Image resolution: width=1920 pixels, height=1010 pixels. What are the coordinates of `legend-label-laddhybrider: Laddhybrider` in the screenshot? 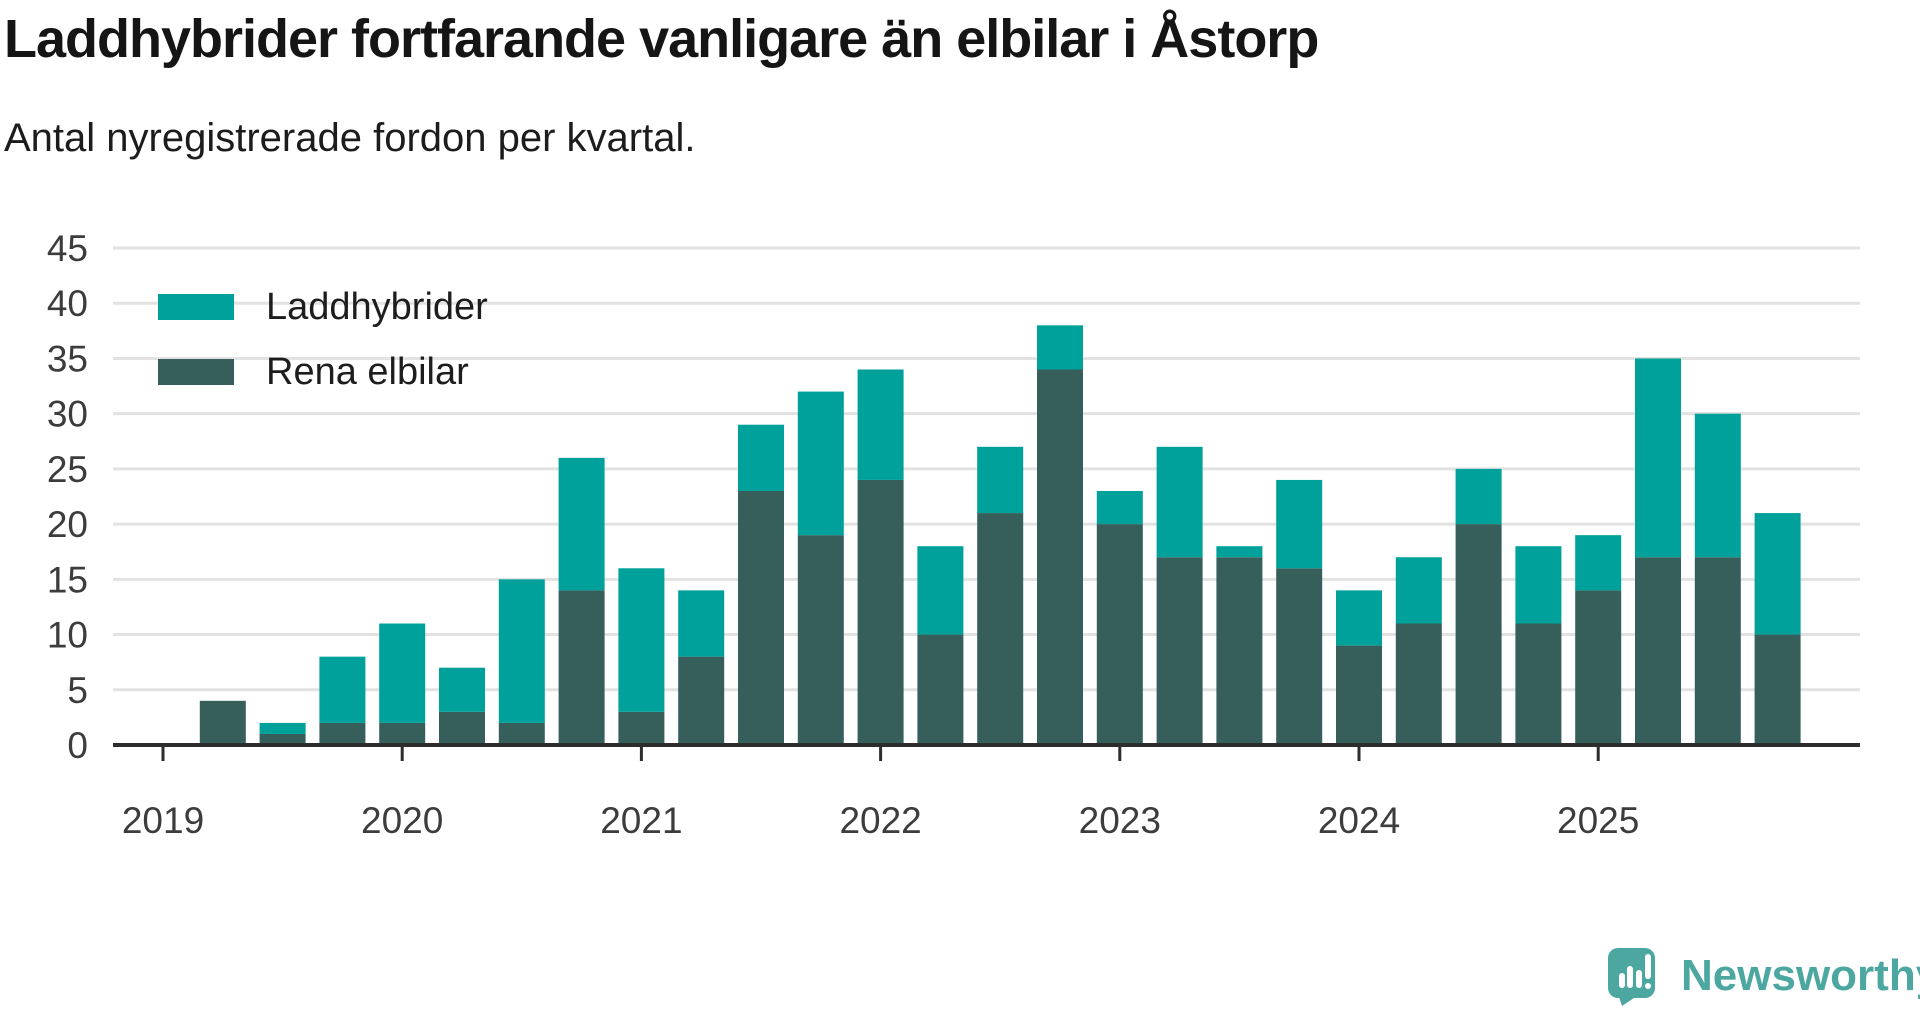 It's located at (377, 307).